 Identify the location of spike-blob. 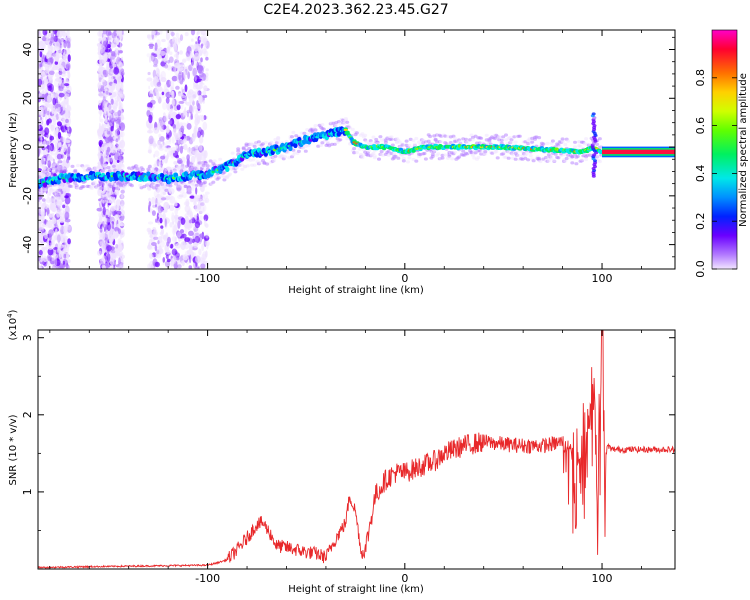
(593, 114).